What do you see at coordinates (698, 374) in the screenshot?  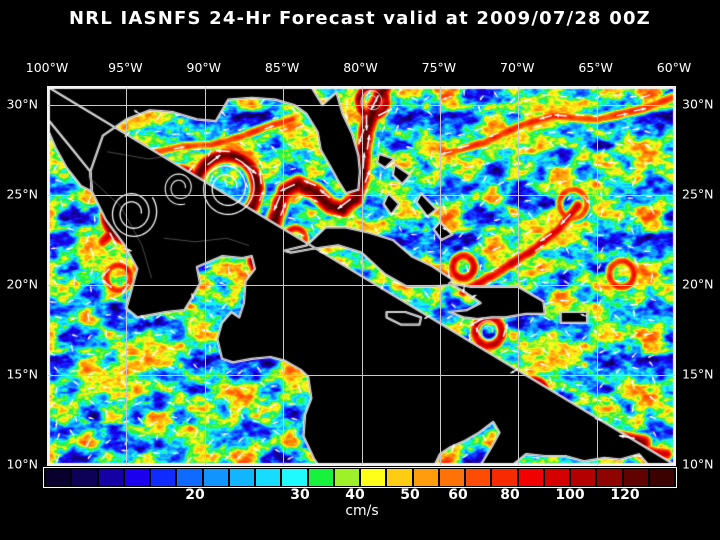 I see `lat-tick-label-right: 15°N` at bounding box center [698, 374].